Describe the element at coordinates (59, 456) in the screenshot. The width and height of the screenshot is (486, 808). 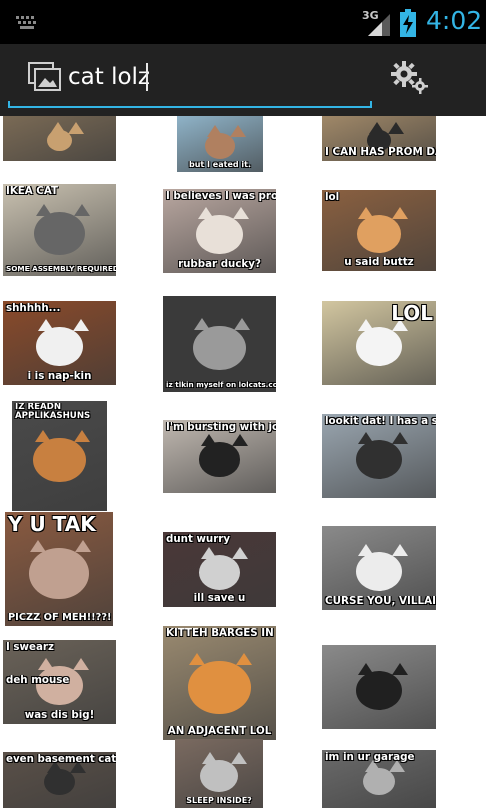
I see `result-thumbnail: IZ READN APPLIKASHUNS` at that location.